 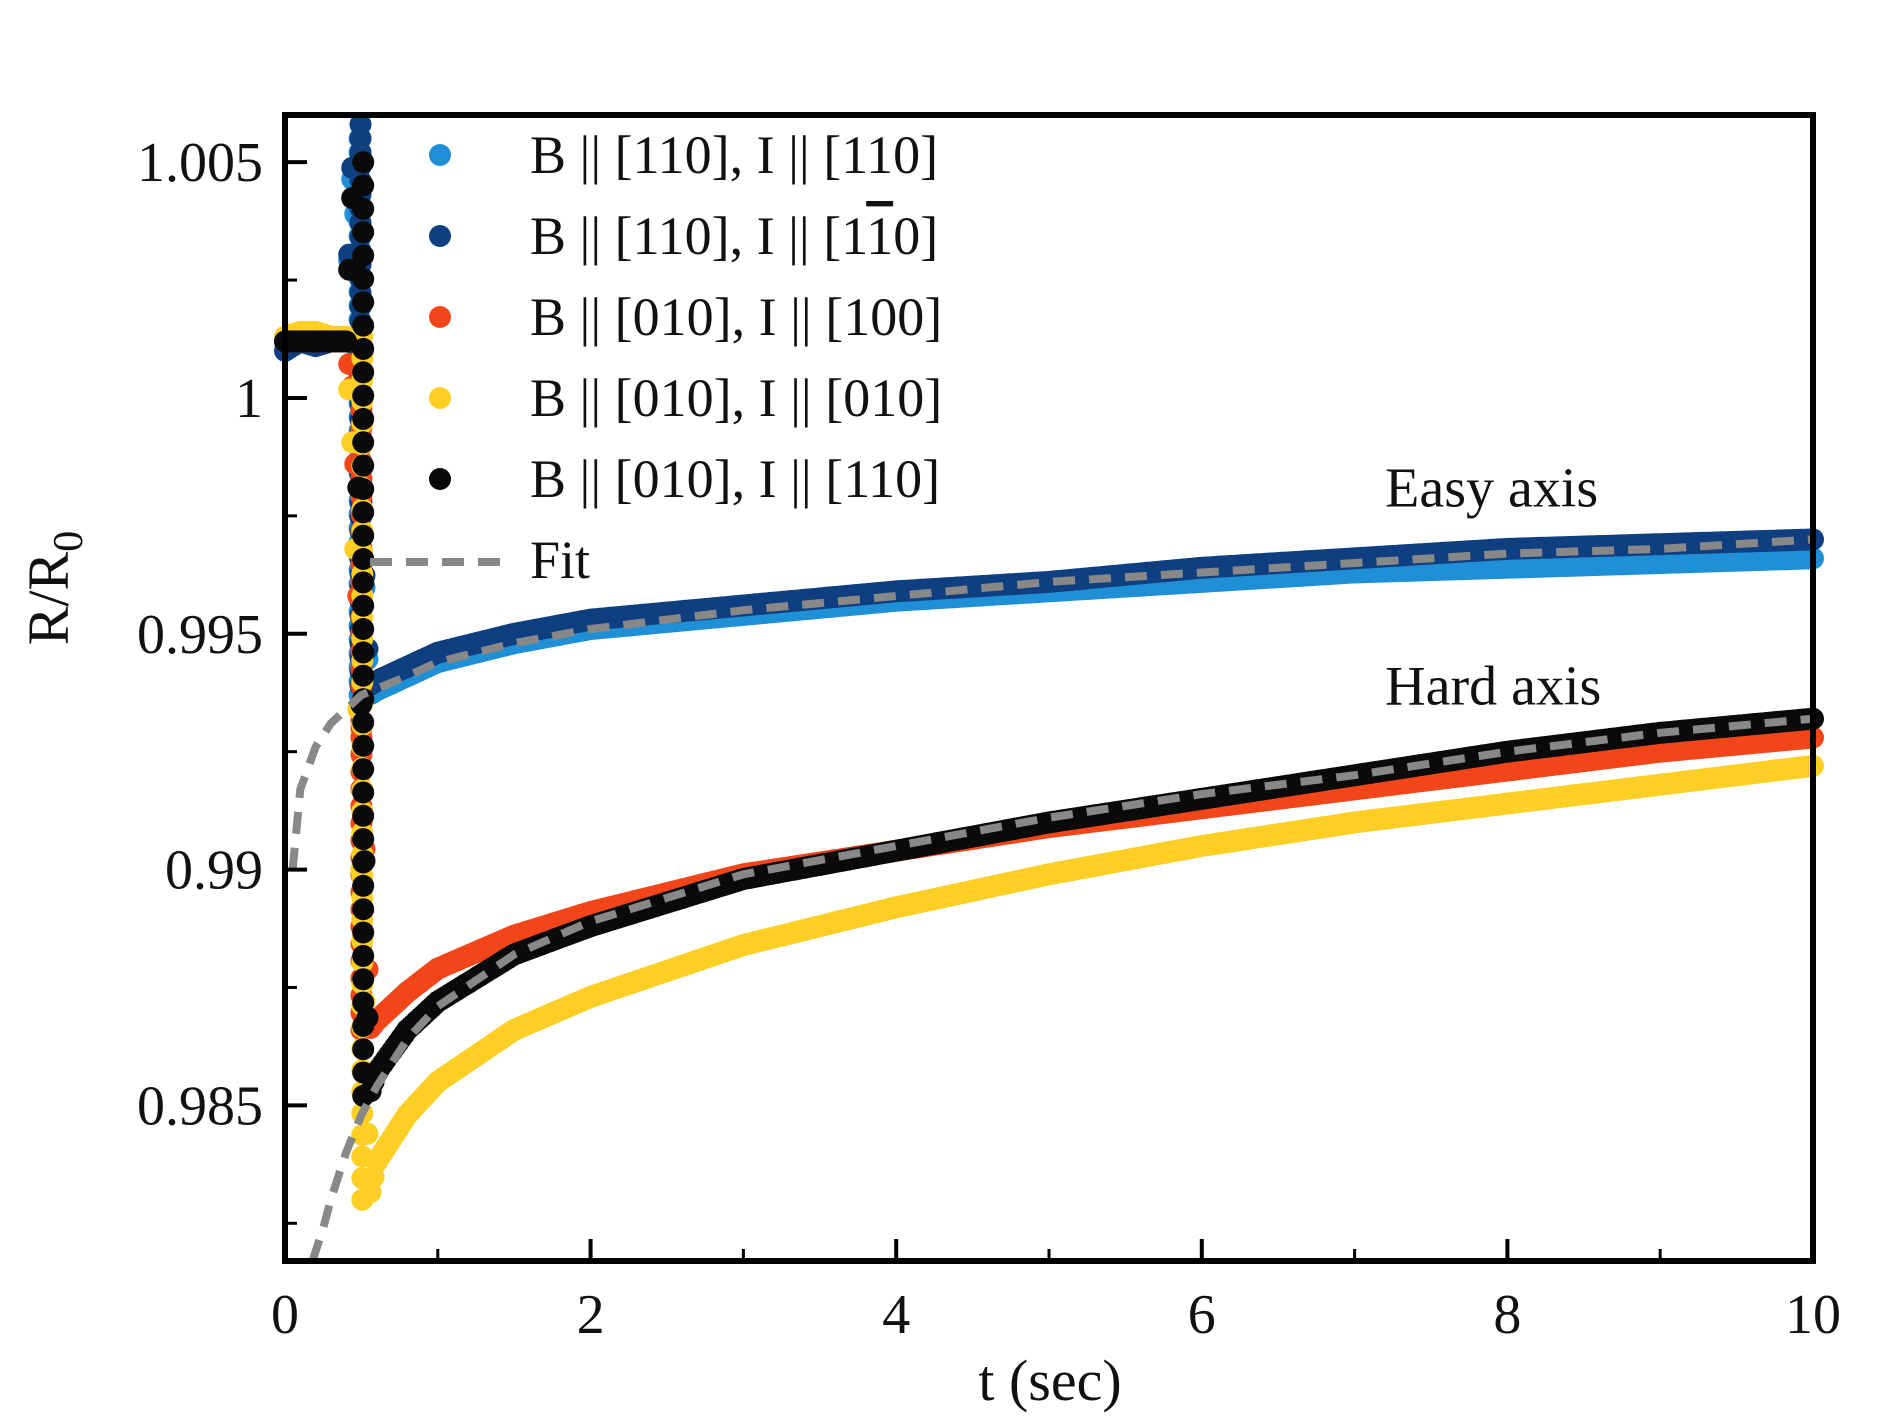 I want to click on y-tick-label: 0.985, so click(x=200, y=1106).